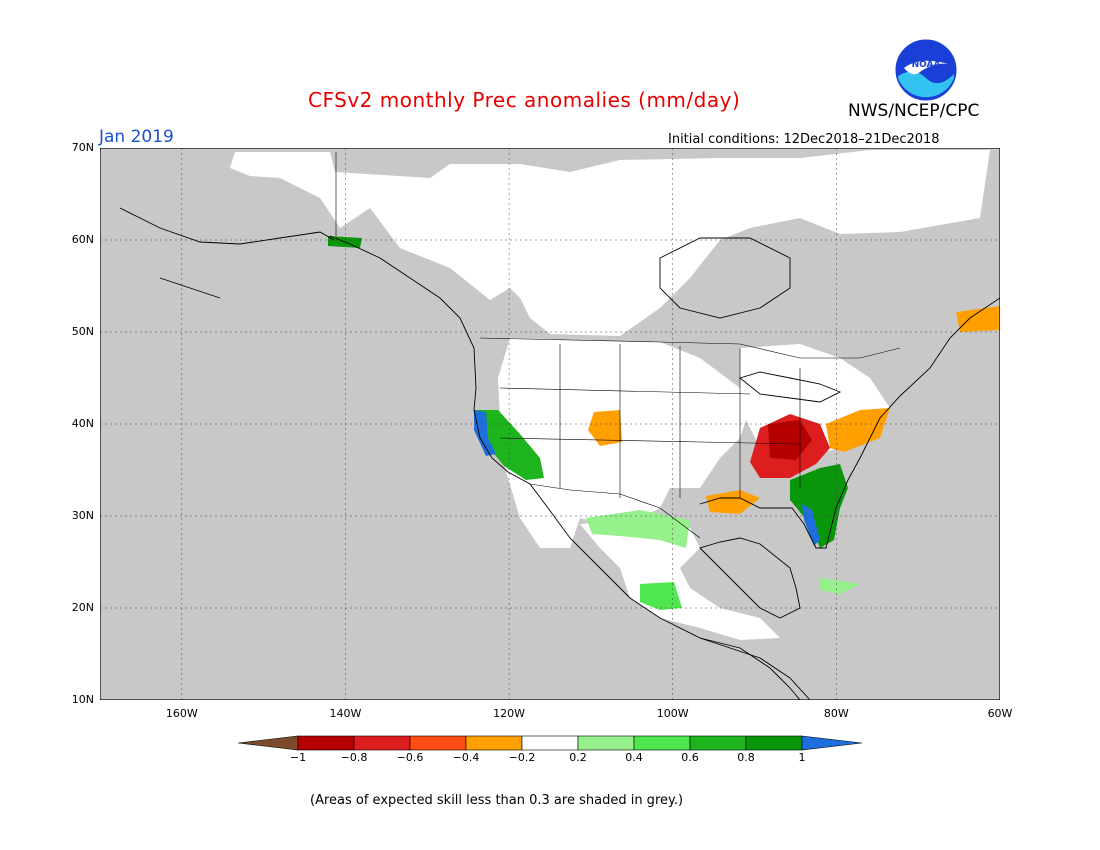 The image size is (1100, 850). What do you see at coordinates (522, 757) in the screenshot?
I see `colorbar-tick-label: −0.2` at bounding box center [522, 757].